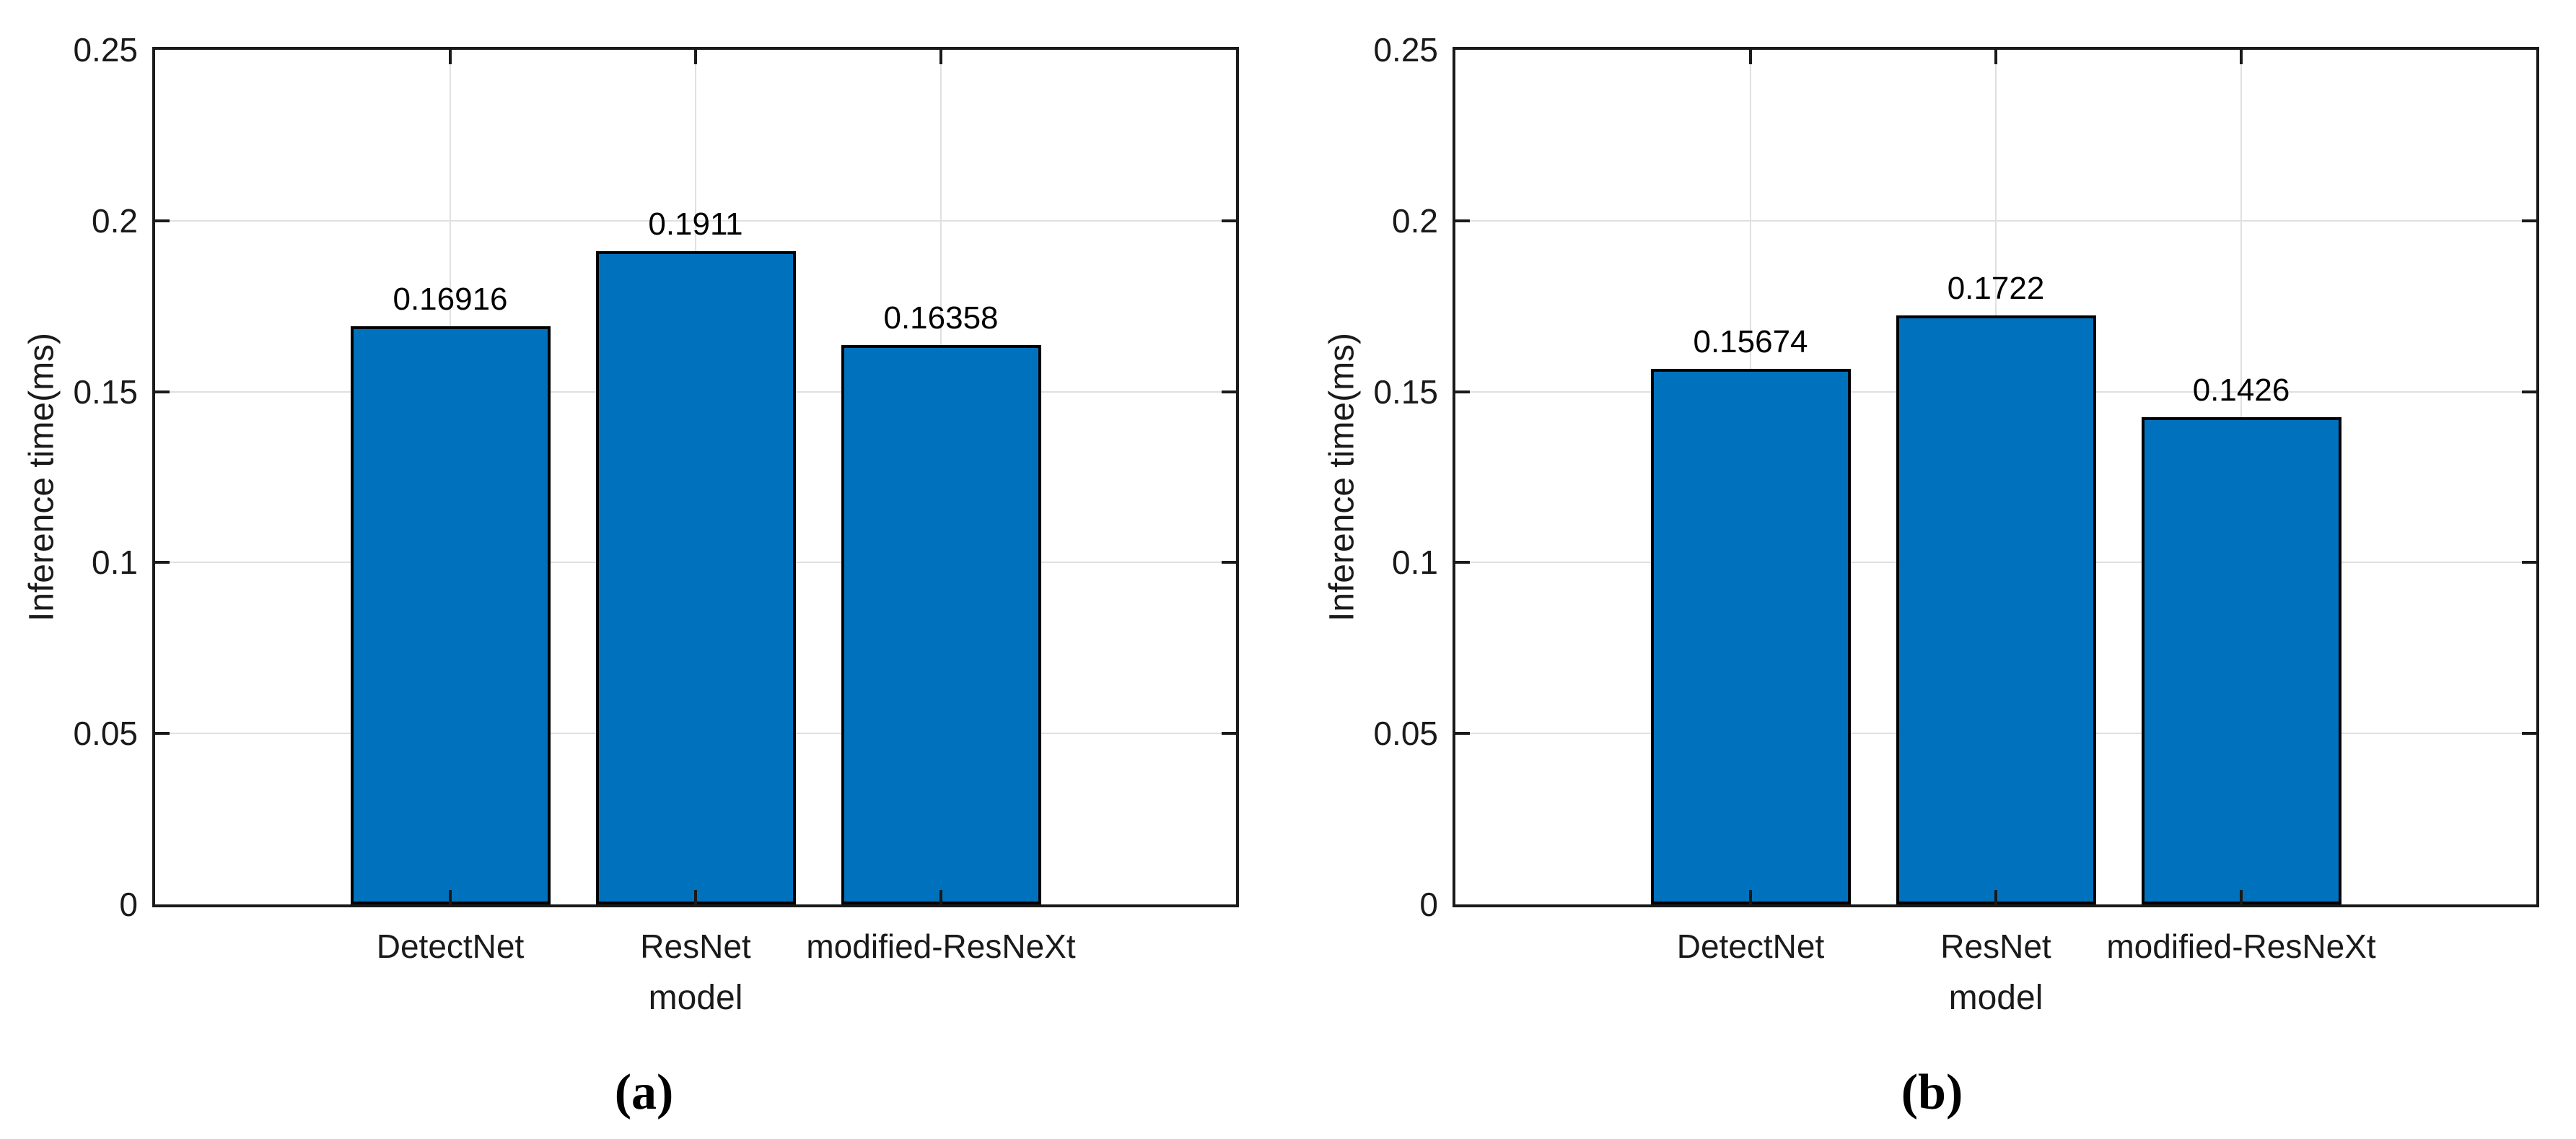  Describe the element at coordinates (1996, 288) in the screenshot. I see `bar-value-label: 0.1722` at that location.